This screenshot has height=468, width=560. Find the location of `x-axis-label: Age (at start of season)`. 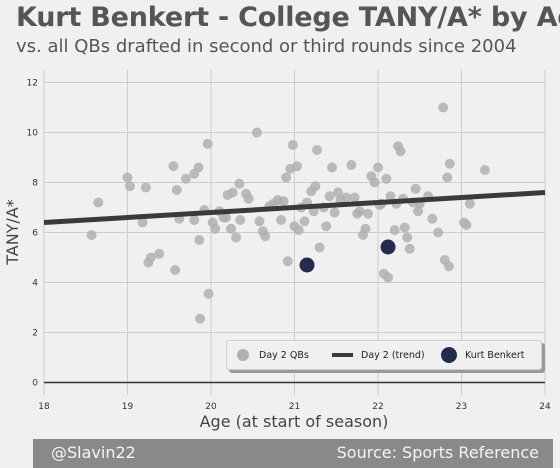

x-axis-label: Age (at start of season) is located at coordinates (294, 421).